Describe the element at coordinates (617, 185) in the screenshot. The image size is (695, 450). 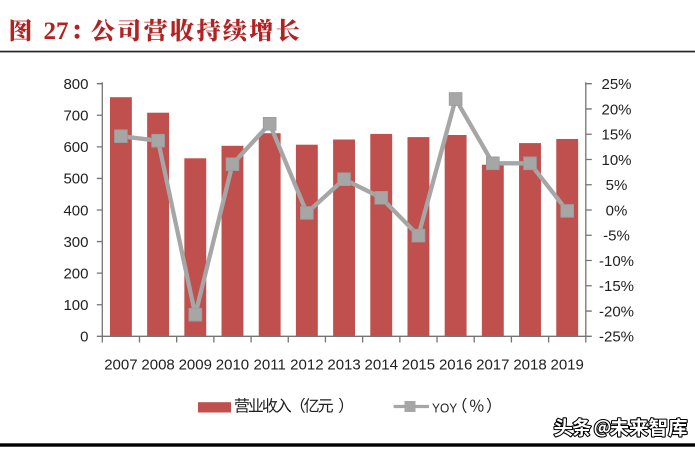
I see `svg-text: 5%` at that location.